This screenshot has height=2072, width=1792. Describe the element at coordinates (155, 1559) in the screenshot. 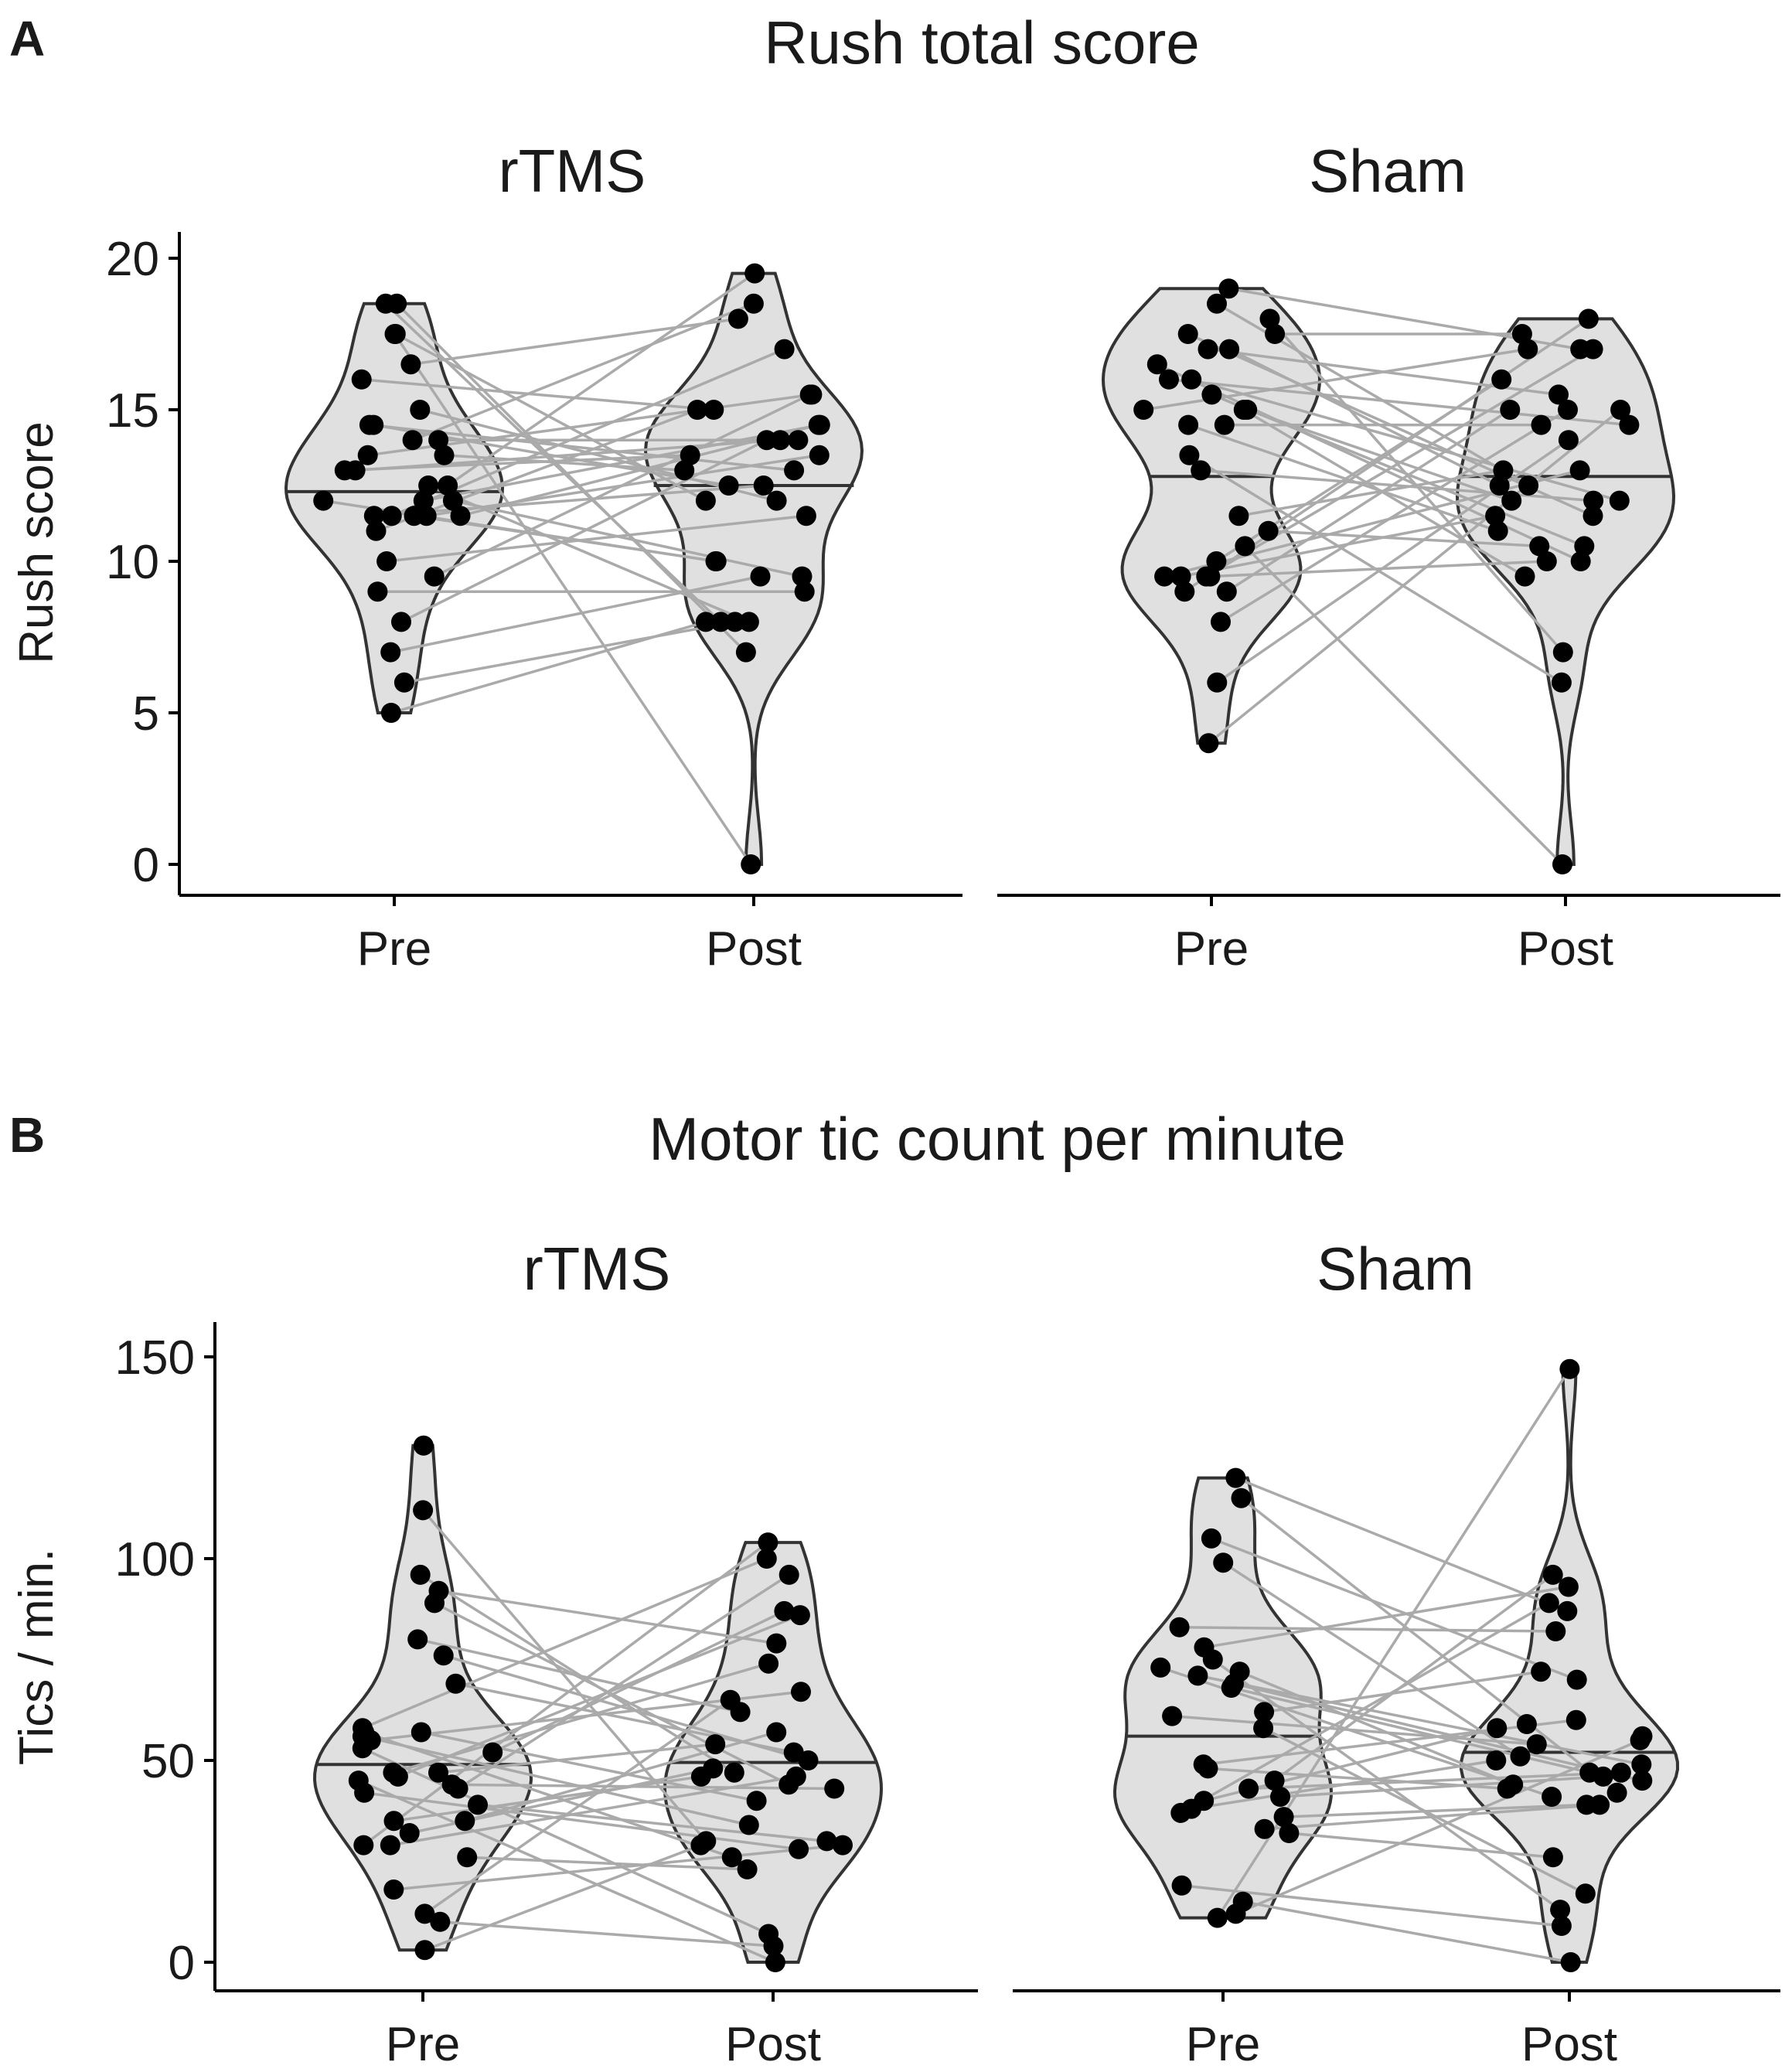

I see `y-tick-label: 100` at that location.